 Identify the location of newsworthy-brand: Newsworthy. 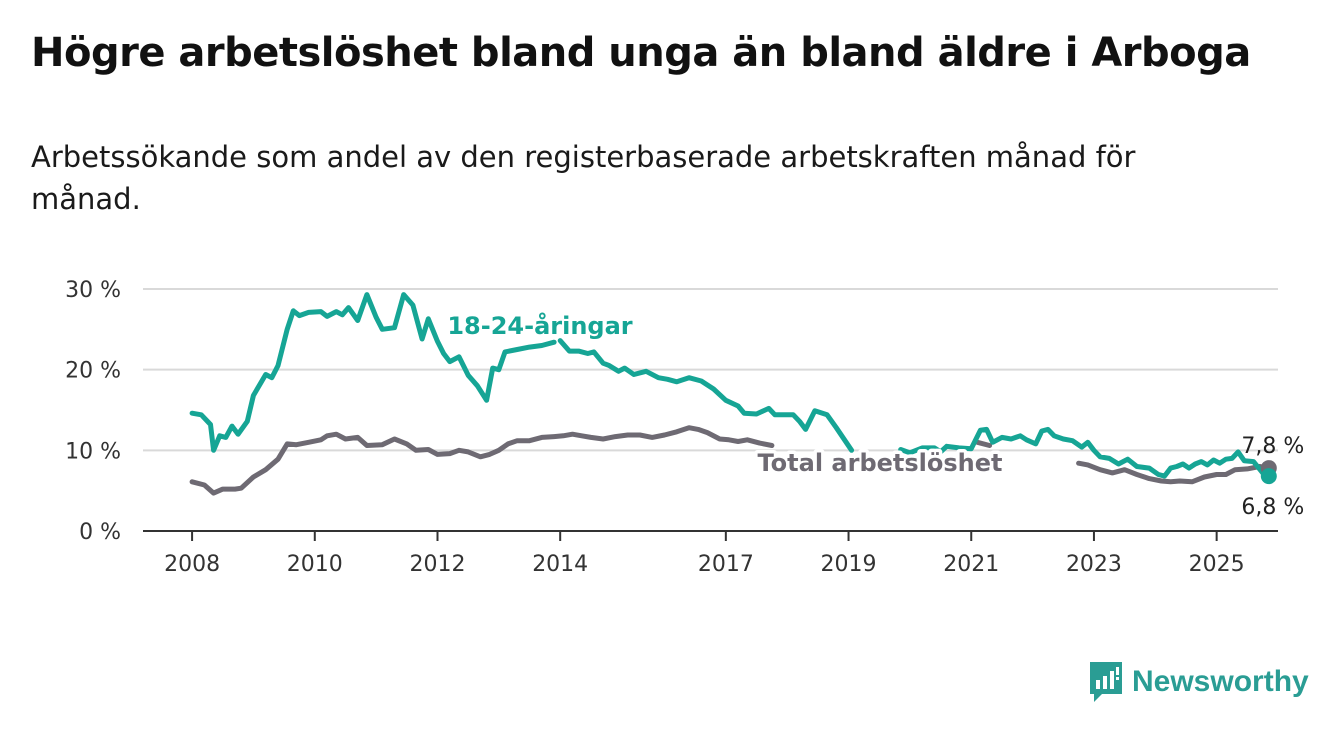
(1198, 682).